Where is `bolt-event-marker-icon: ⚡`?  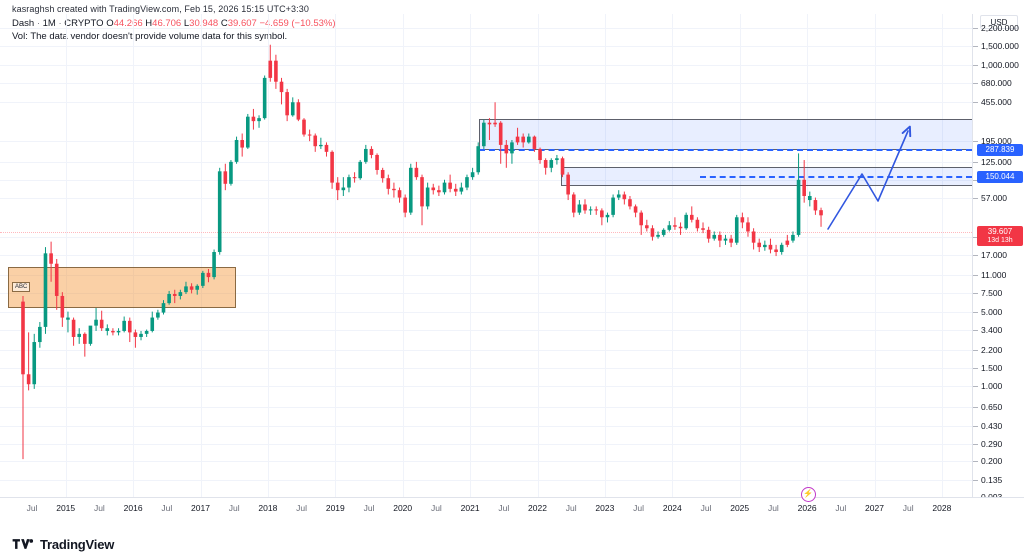 bolt-event-marker-icon: ⚡ is located at coordinates (808, 494).